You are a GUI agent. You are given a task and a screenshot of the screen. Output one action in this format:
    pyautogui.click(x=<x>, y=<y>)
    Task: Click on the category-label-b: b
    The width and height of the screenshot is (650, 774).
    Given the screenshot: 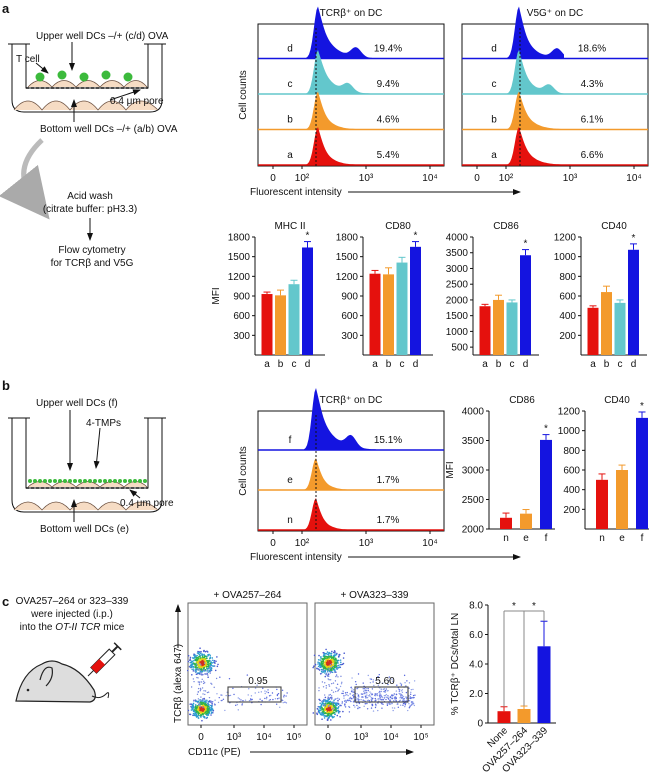 What is the action you would take?
    pyautogui.click(x=607, y=364)
    